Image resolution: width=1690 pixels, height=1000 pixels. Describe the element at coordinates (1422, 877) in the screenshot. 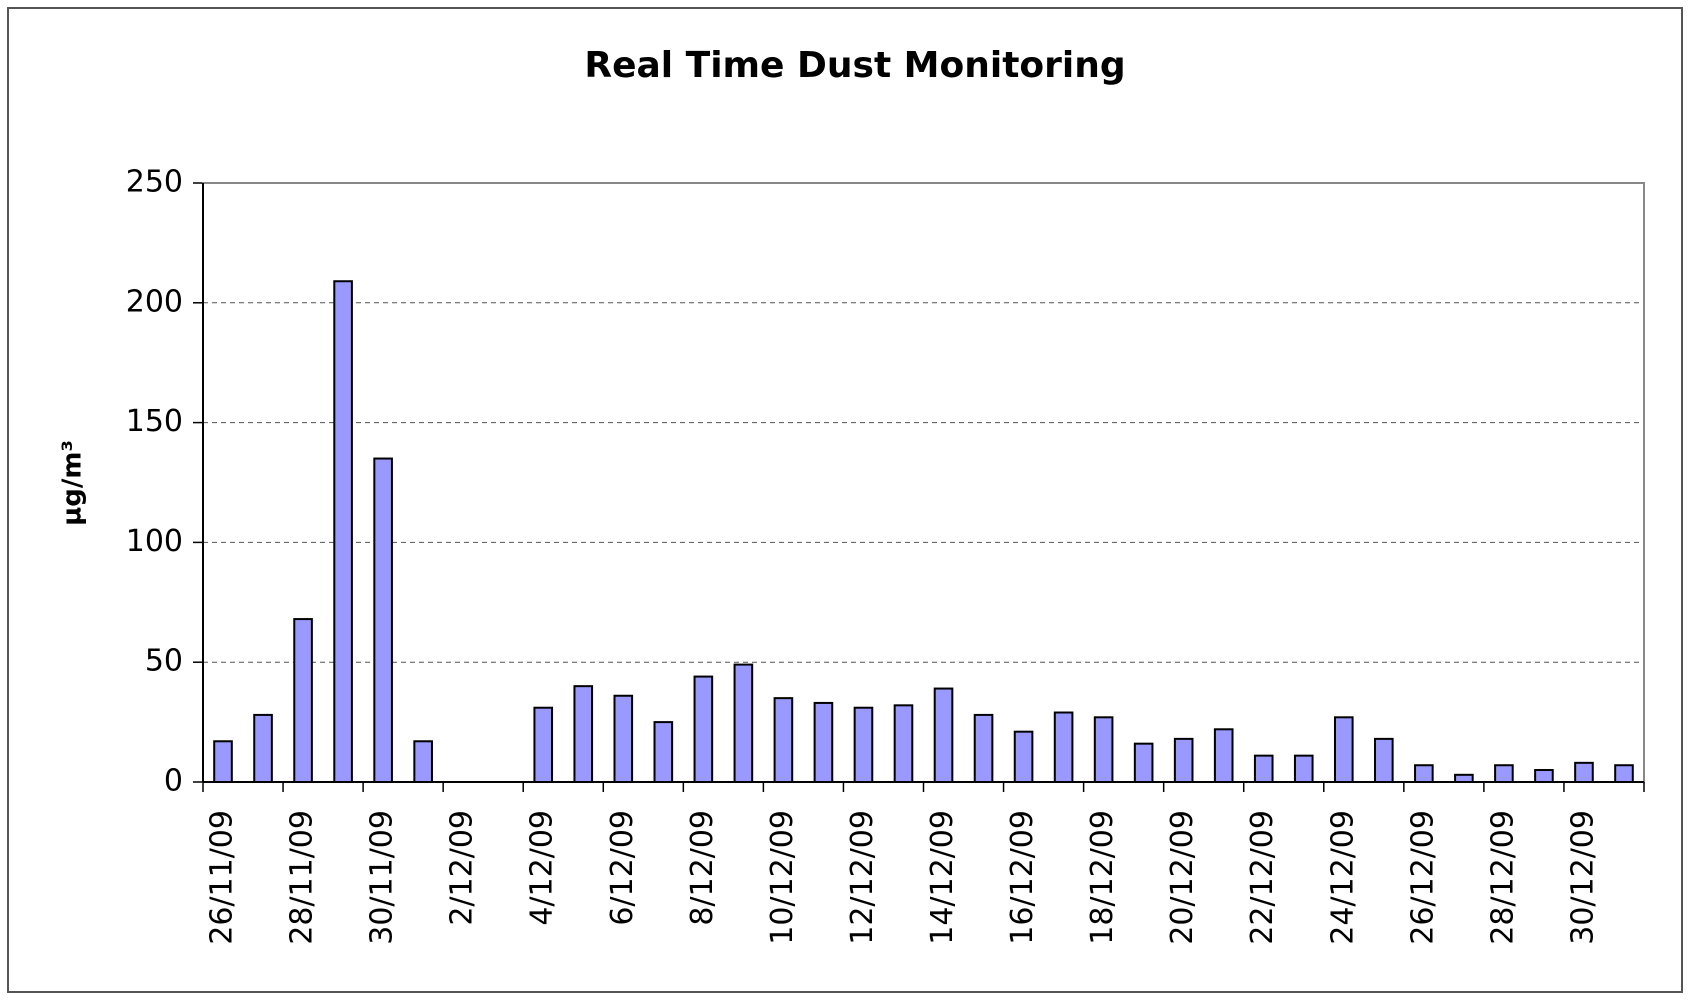

I see `x-tick-label: 26/12/09` at that location.